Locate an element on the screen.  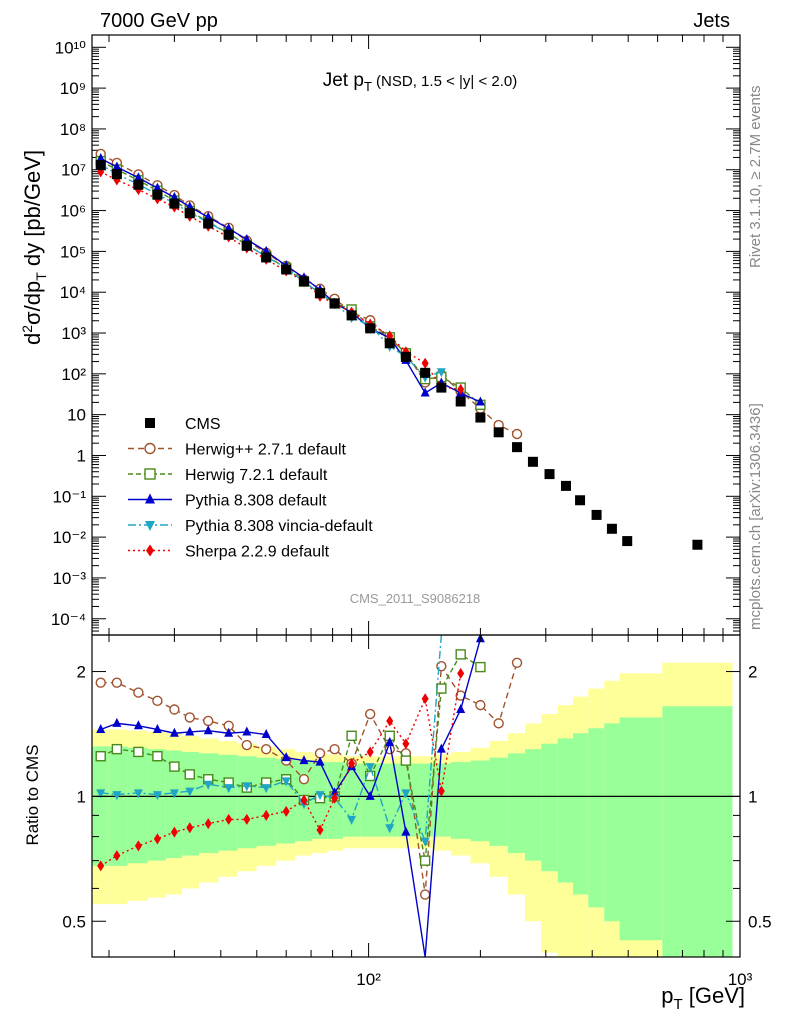
ratio-y-tick-label: 2 is located at coordinates (81, 672).